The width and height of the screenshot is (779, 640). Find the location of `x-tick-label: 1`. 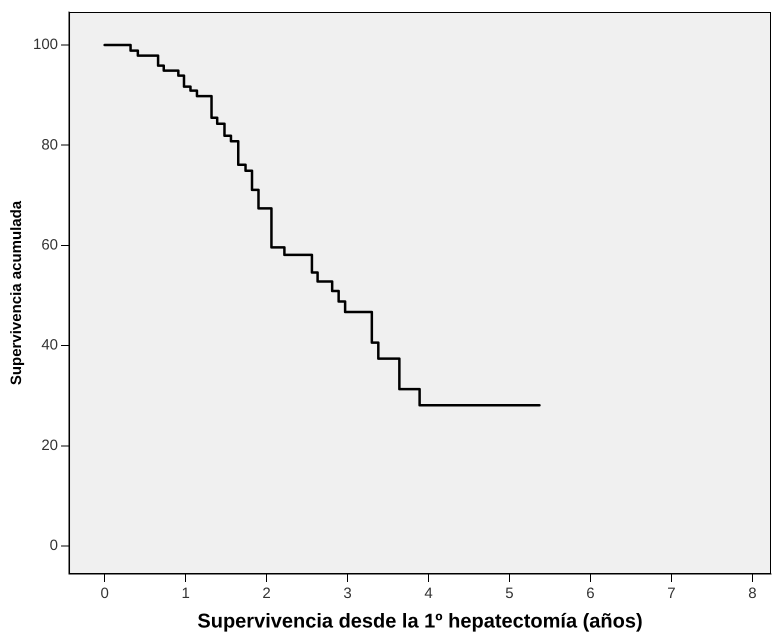

x-tick-label: 1 is located at coordinates (185, 593).